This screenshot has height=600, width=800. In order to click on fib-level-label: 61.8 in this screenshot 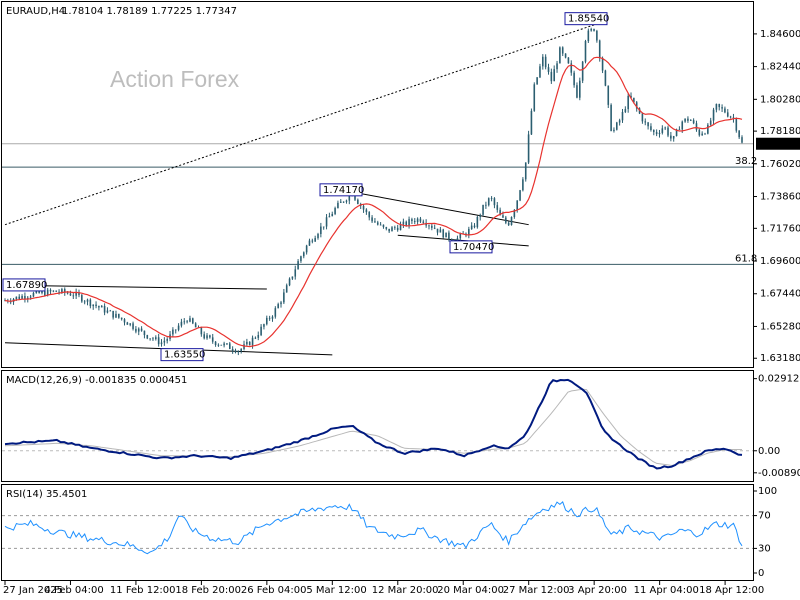, I will do `click(746, 258)`.